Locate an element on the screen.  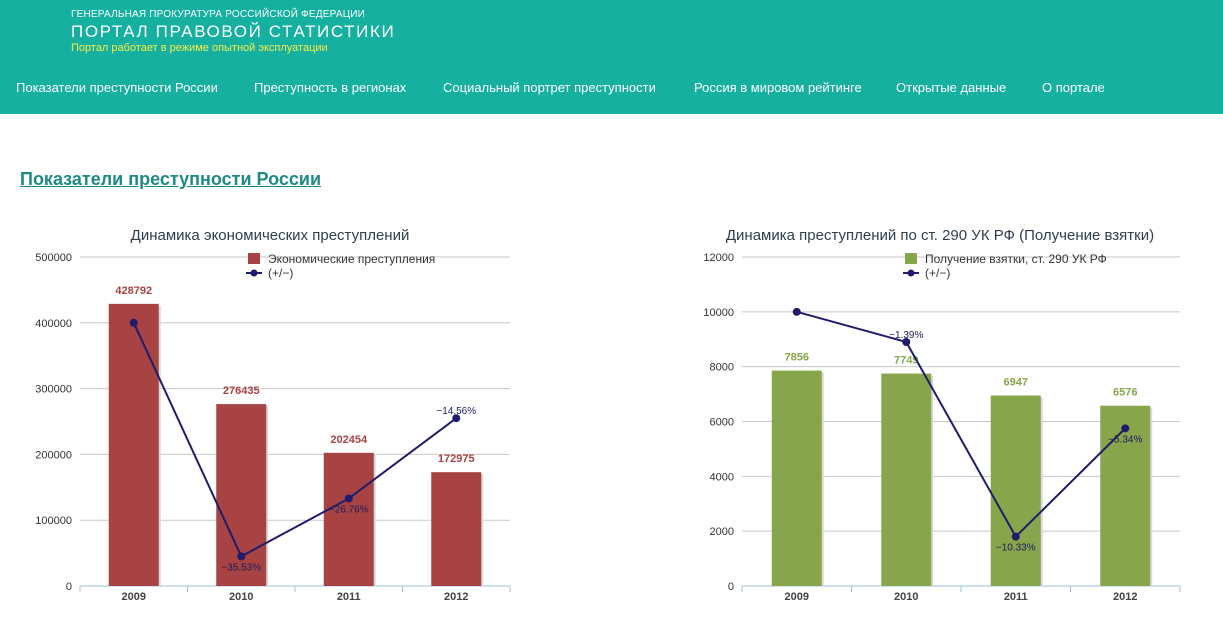
bar-value-label: 428792 is located at coordinates (133, 291).